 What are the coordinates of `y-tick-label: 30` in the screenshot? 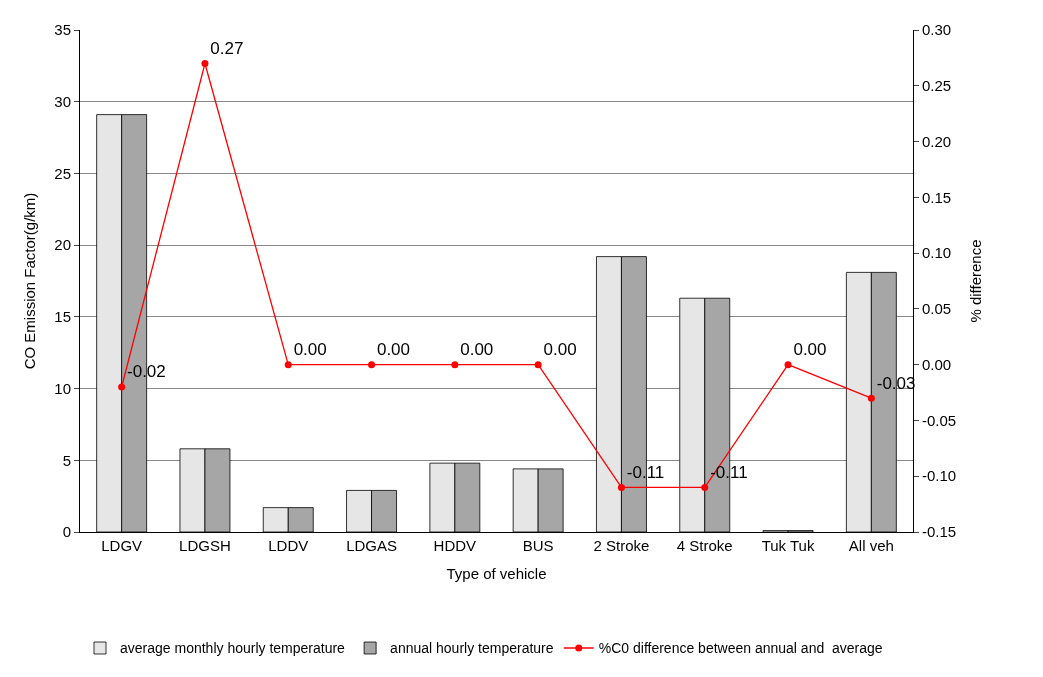 It's located at (62, 101).